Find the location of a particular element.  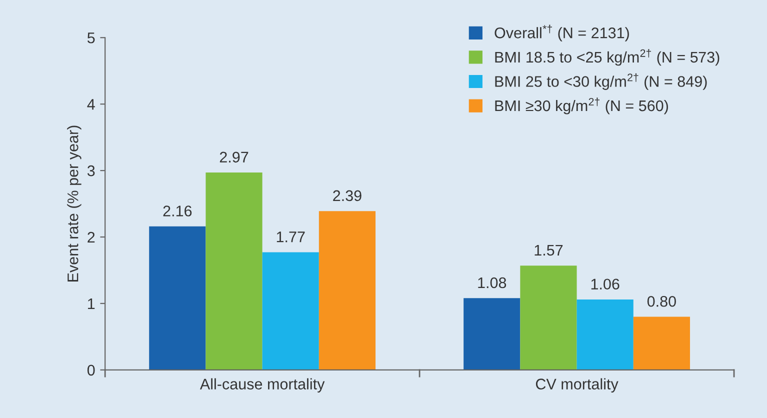

data-label: 2.97 is located at coordinates (234, 157).